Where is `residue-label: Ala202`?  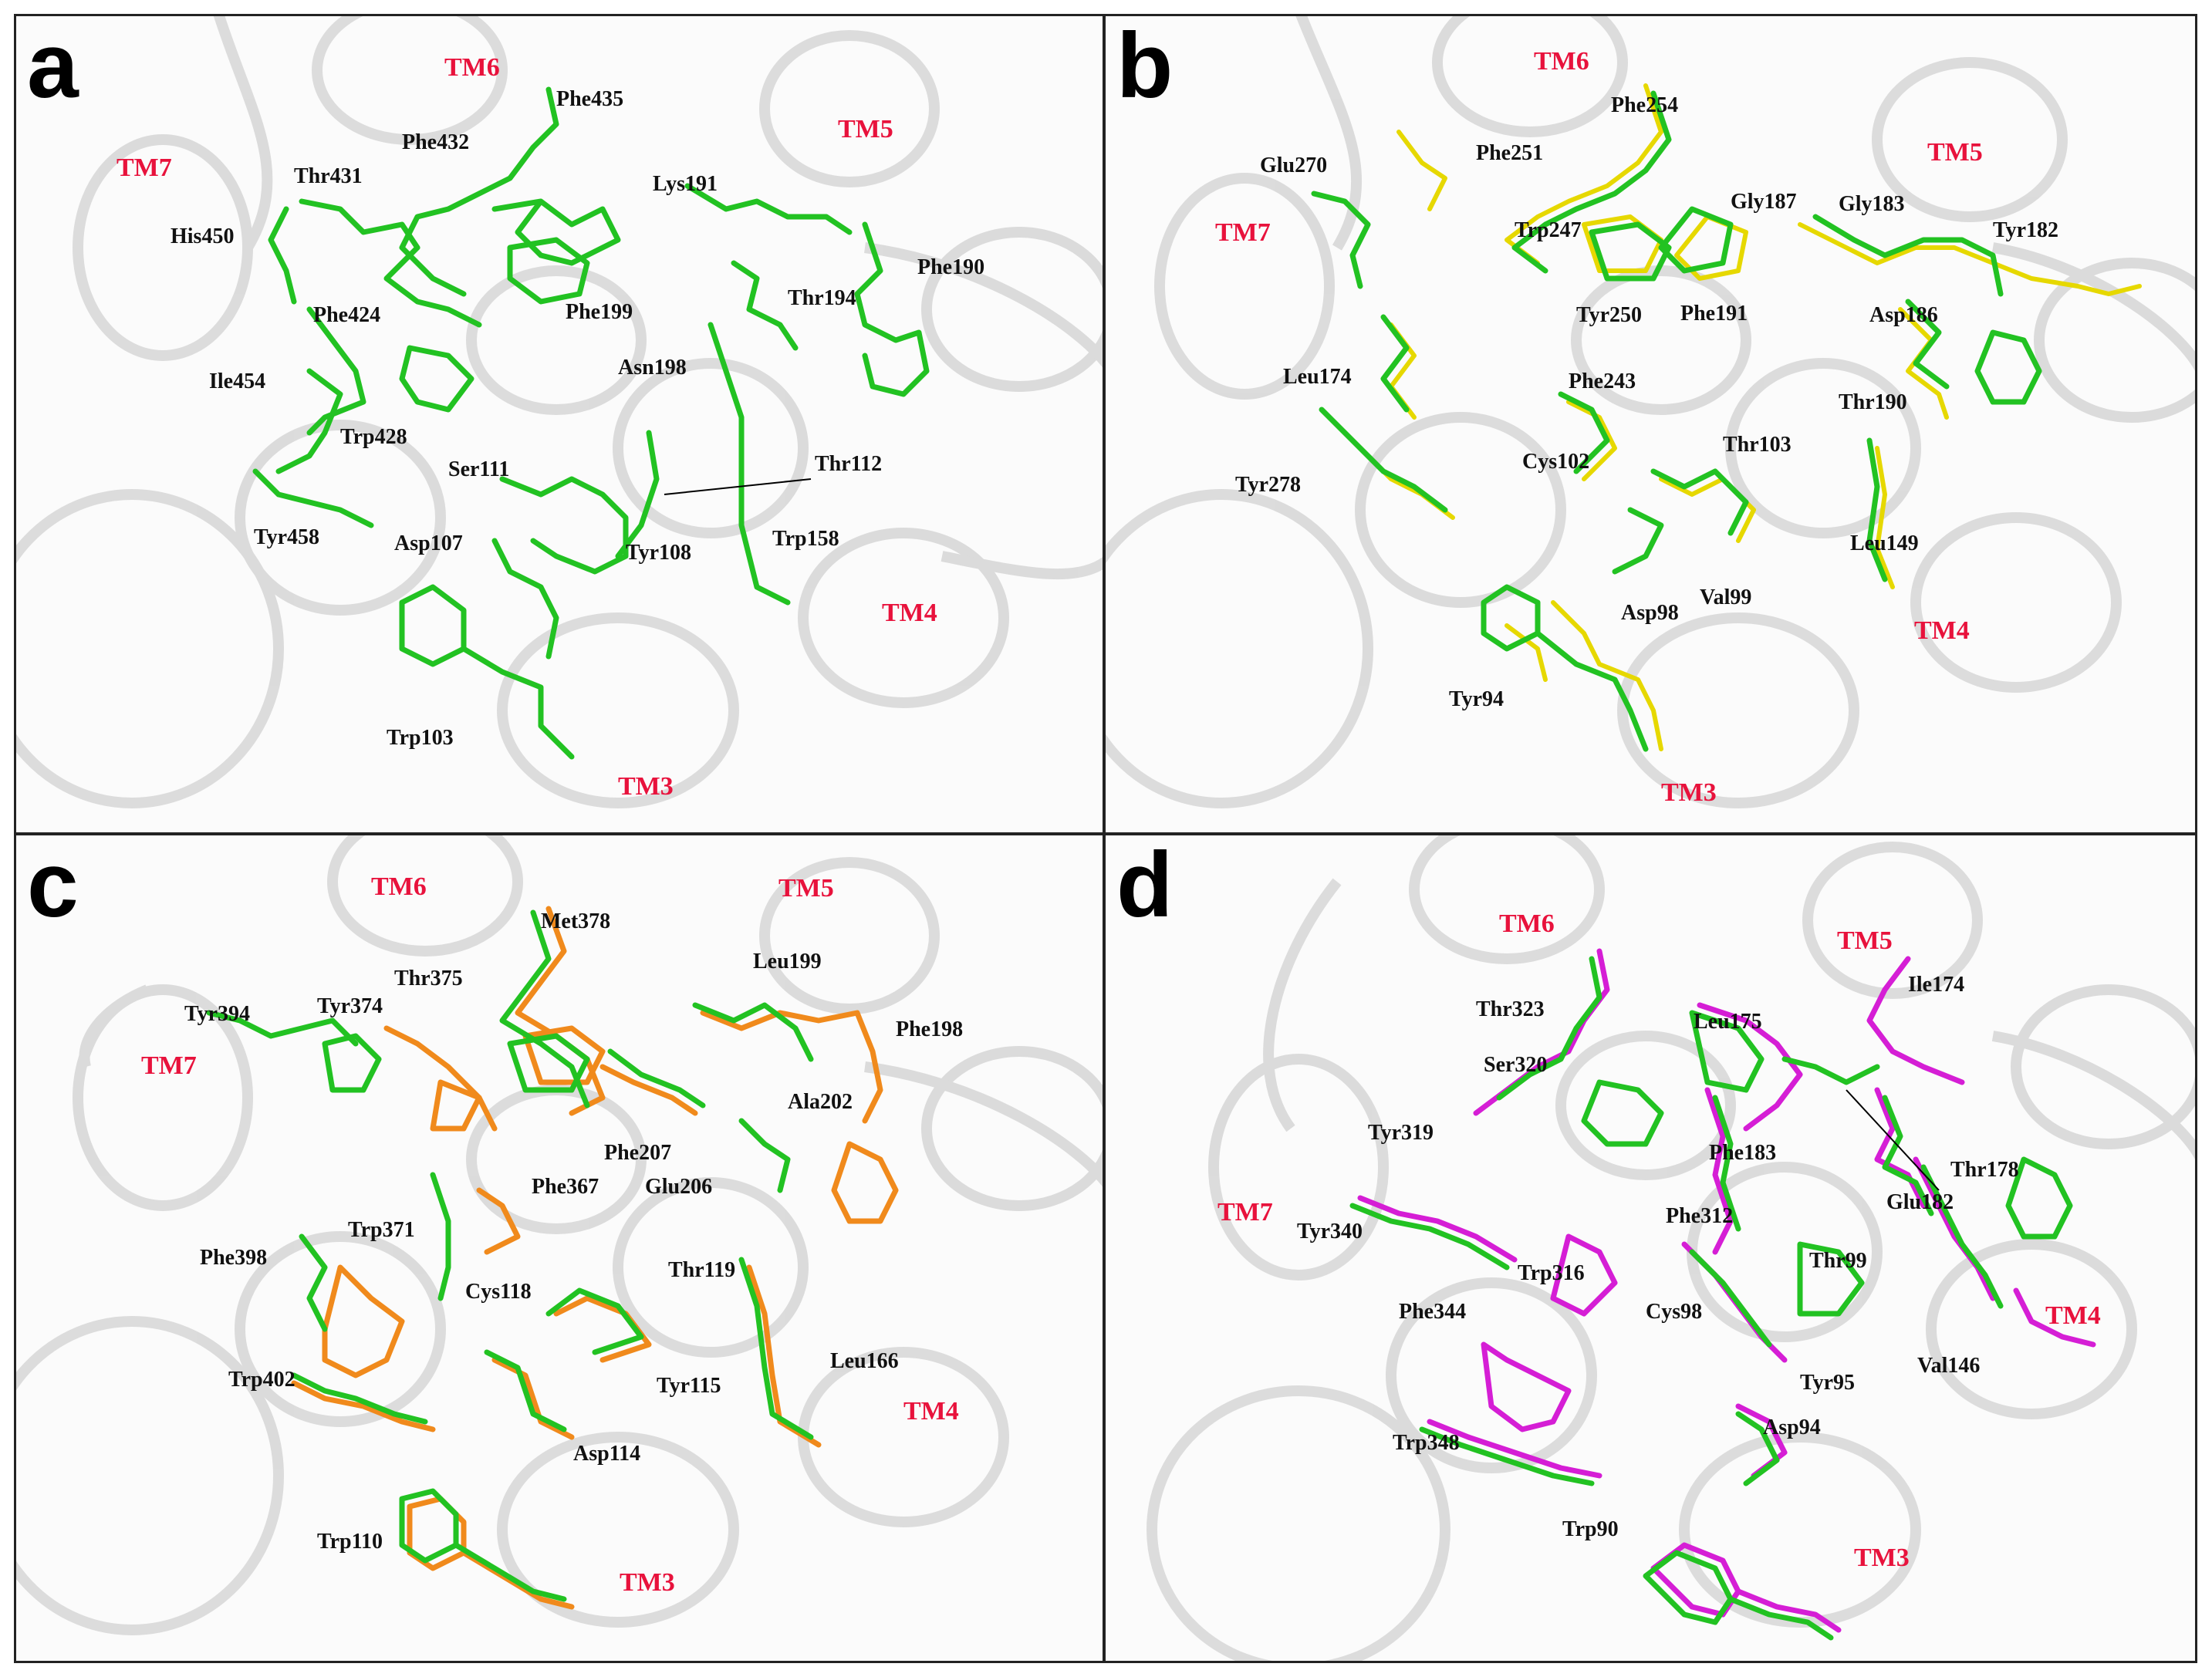 residue-label: Ala202 is located at coordinates (820, 1102).